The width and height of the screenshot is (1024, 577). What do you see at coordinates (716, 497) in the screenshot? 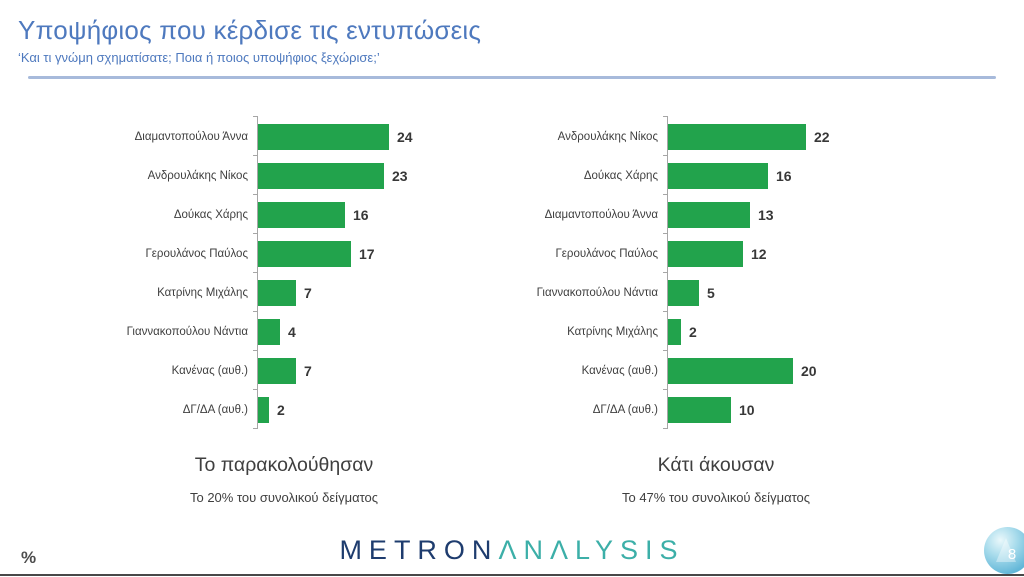
I see `chart-subcaption: Το 47% του συνολικού δείγματος` at bounding box center [716, 497].